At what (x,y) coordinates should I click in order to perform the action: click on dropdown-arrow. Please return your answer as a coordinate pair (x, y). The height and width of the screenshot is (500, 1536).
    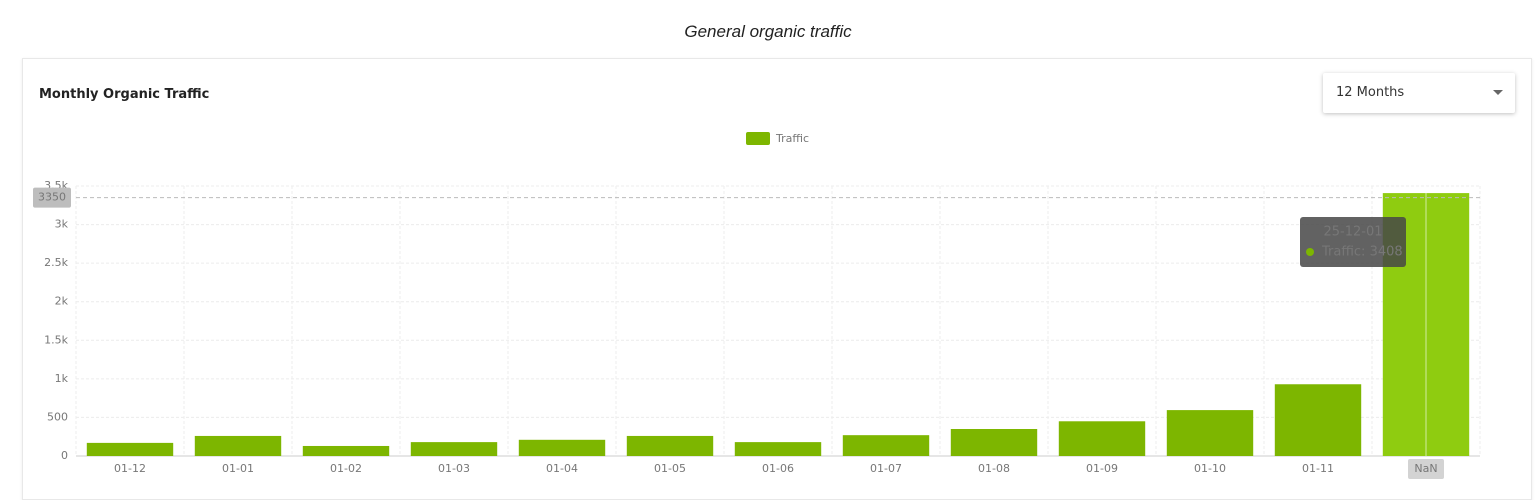
    Looking at the image, I should click on (1498, 92).